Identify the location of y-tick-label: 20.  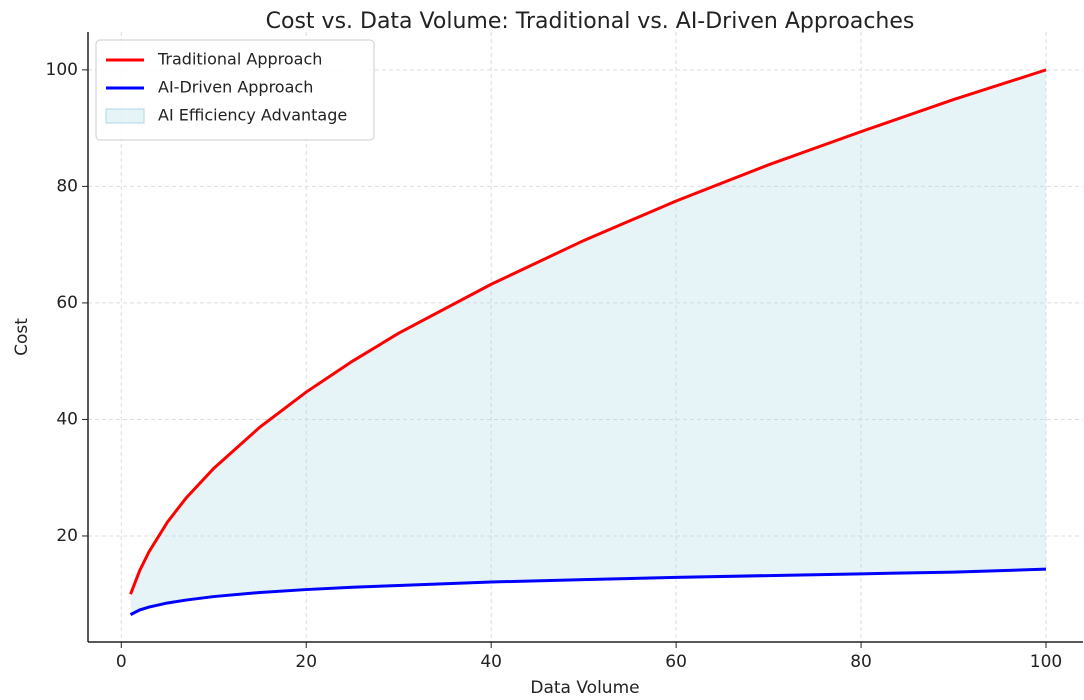
(67, 536).